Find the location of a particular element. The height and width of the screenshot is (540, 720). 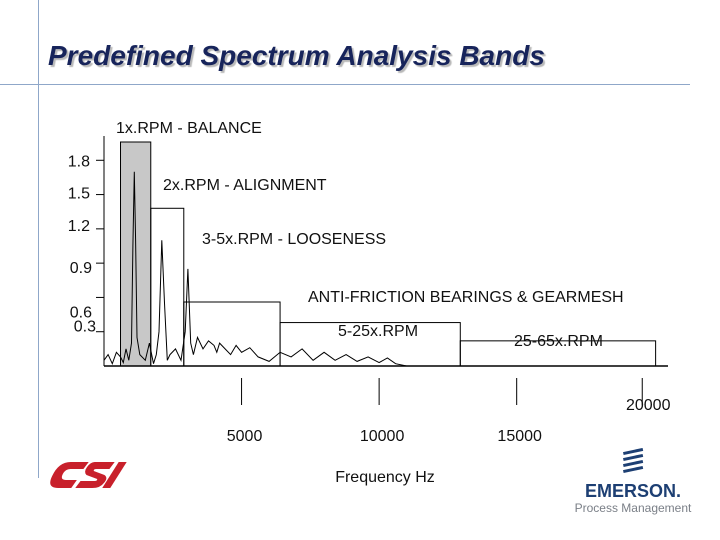

y-tick-label: 0.3 is located at coordinates (85, 327).